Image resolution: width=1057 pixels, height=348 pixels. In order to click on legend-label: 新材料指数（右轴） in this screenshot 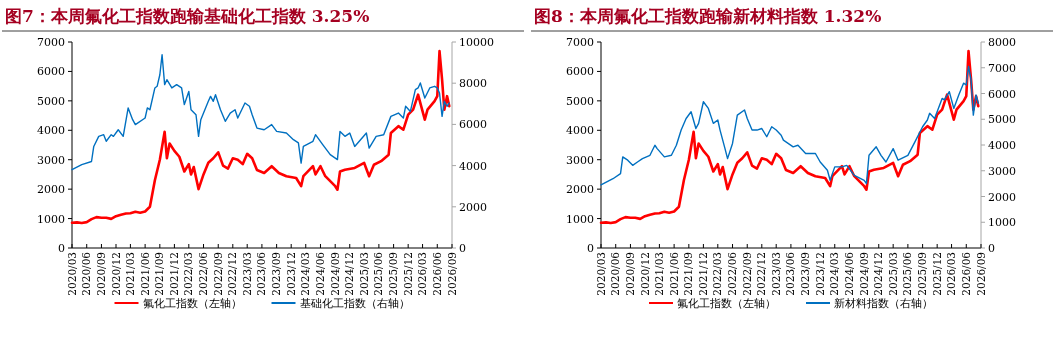, I will do `click(883, 303)`.